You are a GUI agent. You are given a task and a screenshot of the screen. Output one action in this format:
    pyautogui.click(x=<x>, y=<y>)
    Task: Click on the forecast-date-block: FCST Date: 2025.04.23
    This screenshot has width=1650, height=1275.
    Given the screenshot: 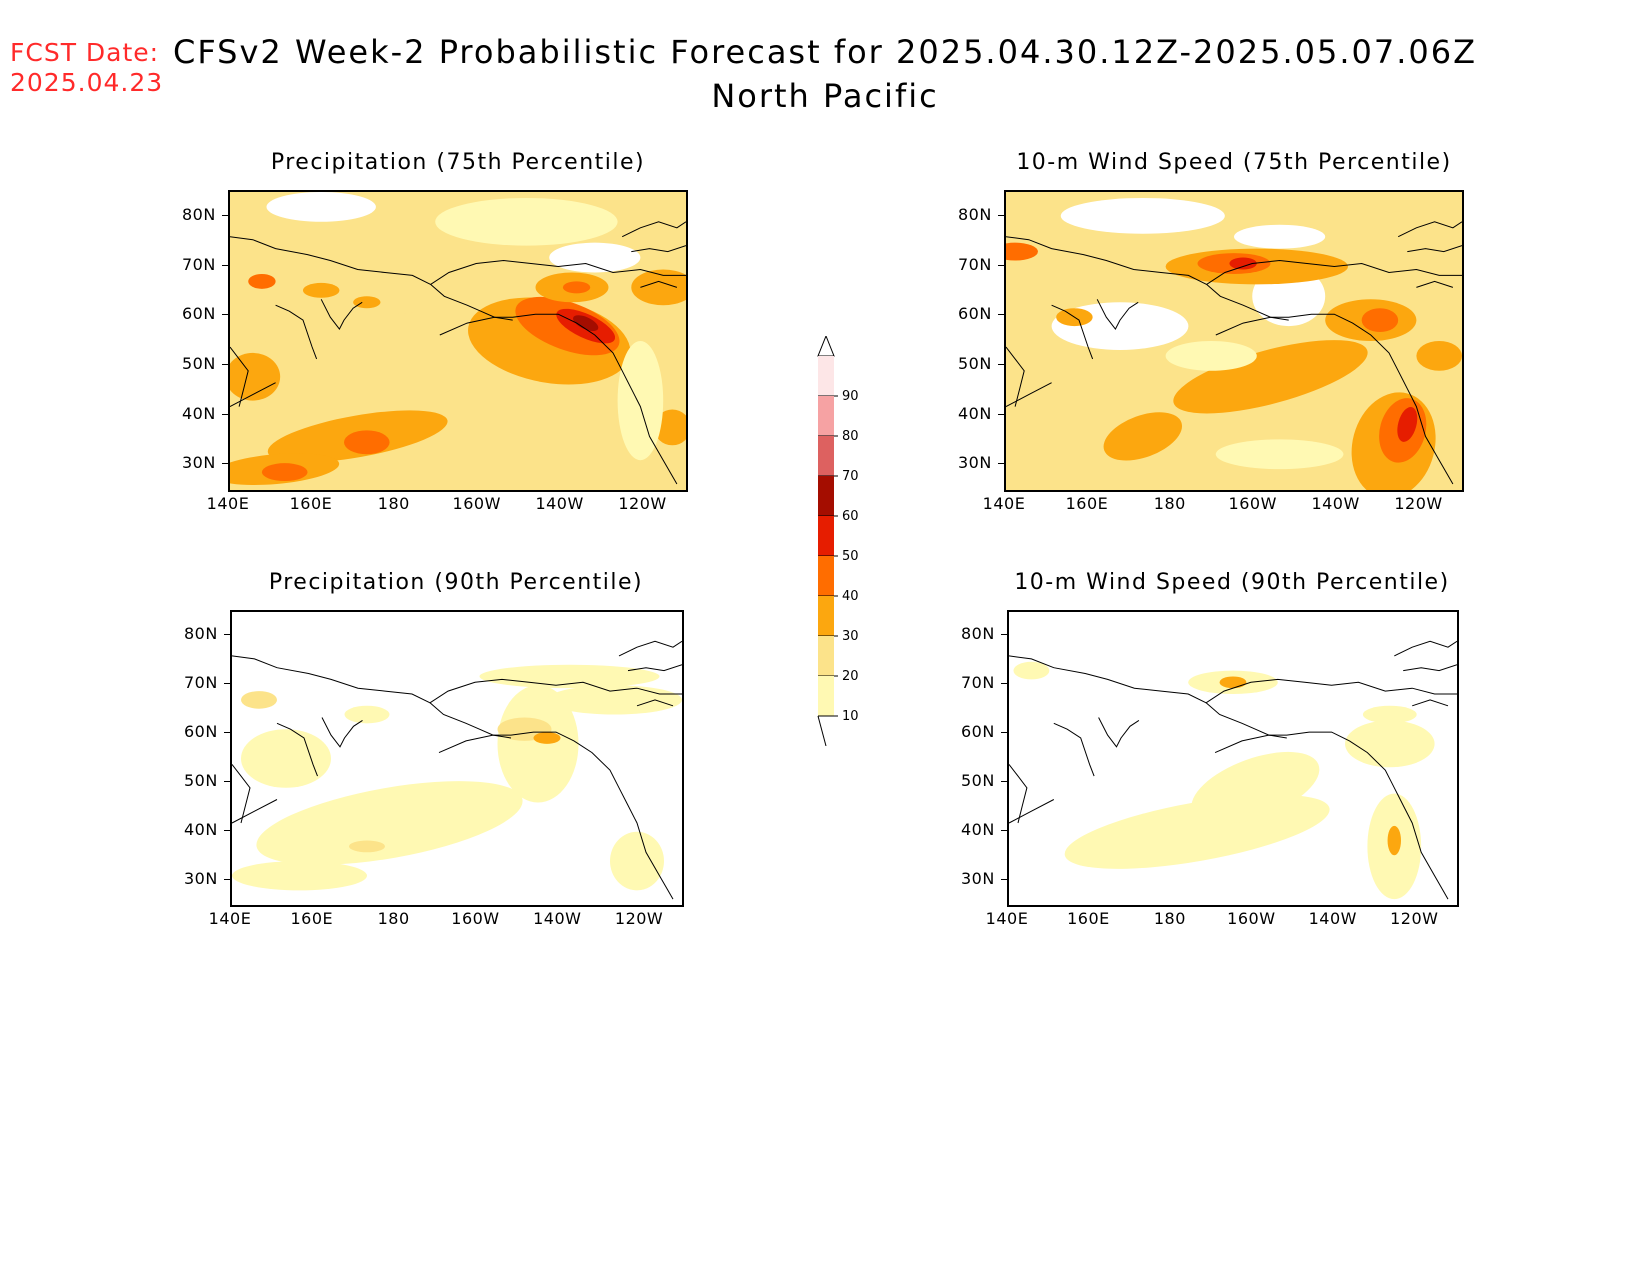 What is the action you would take?
    pyautogui.click(x=86, y=68)
    